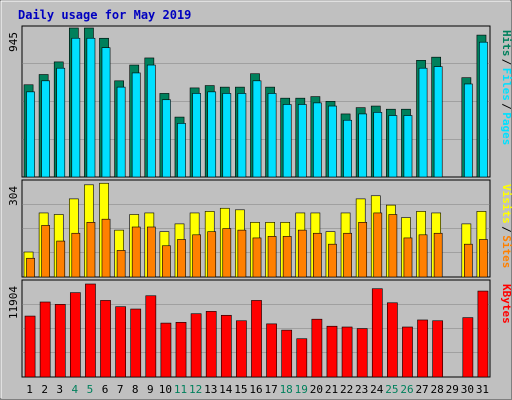 This screenshot has height=400, width=512. Describe the element at coordinates (13, 302) in the screenshot. I see `y-max-label: 11904` at that location.